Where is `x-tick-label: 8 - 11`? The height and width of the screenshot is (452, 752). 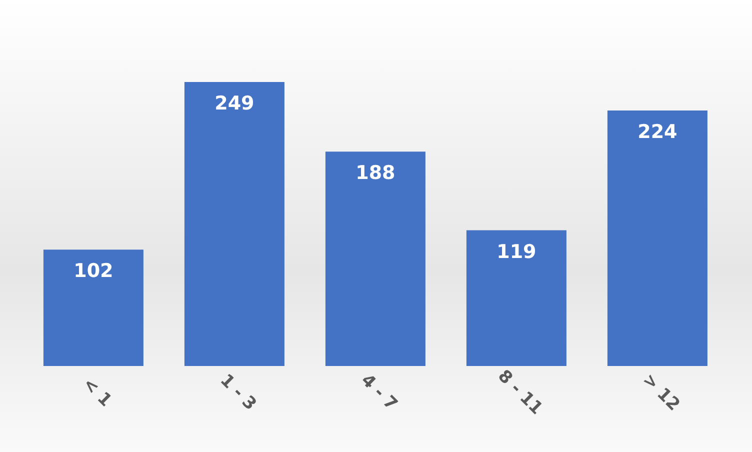
x-tick-label: 8 - 11 is located at coordinates (520, 392).